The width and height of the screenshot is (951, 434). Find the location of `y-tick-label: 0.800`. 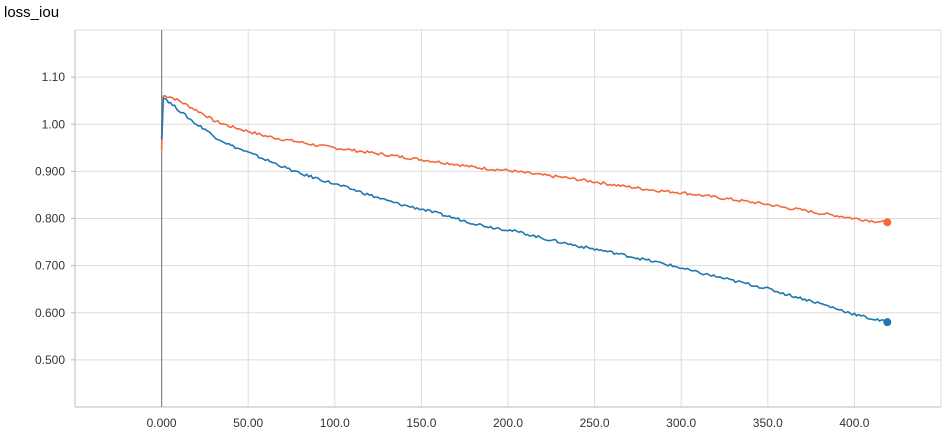

y-tick-label: 0.800 is located at coordinates (50, 219).